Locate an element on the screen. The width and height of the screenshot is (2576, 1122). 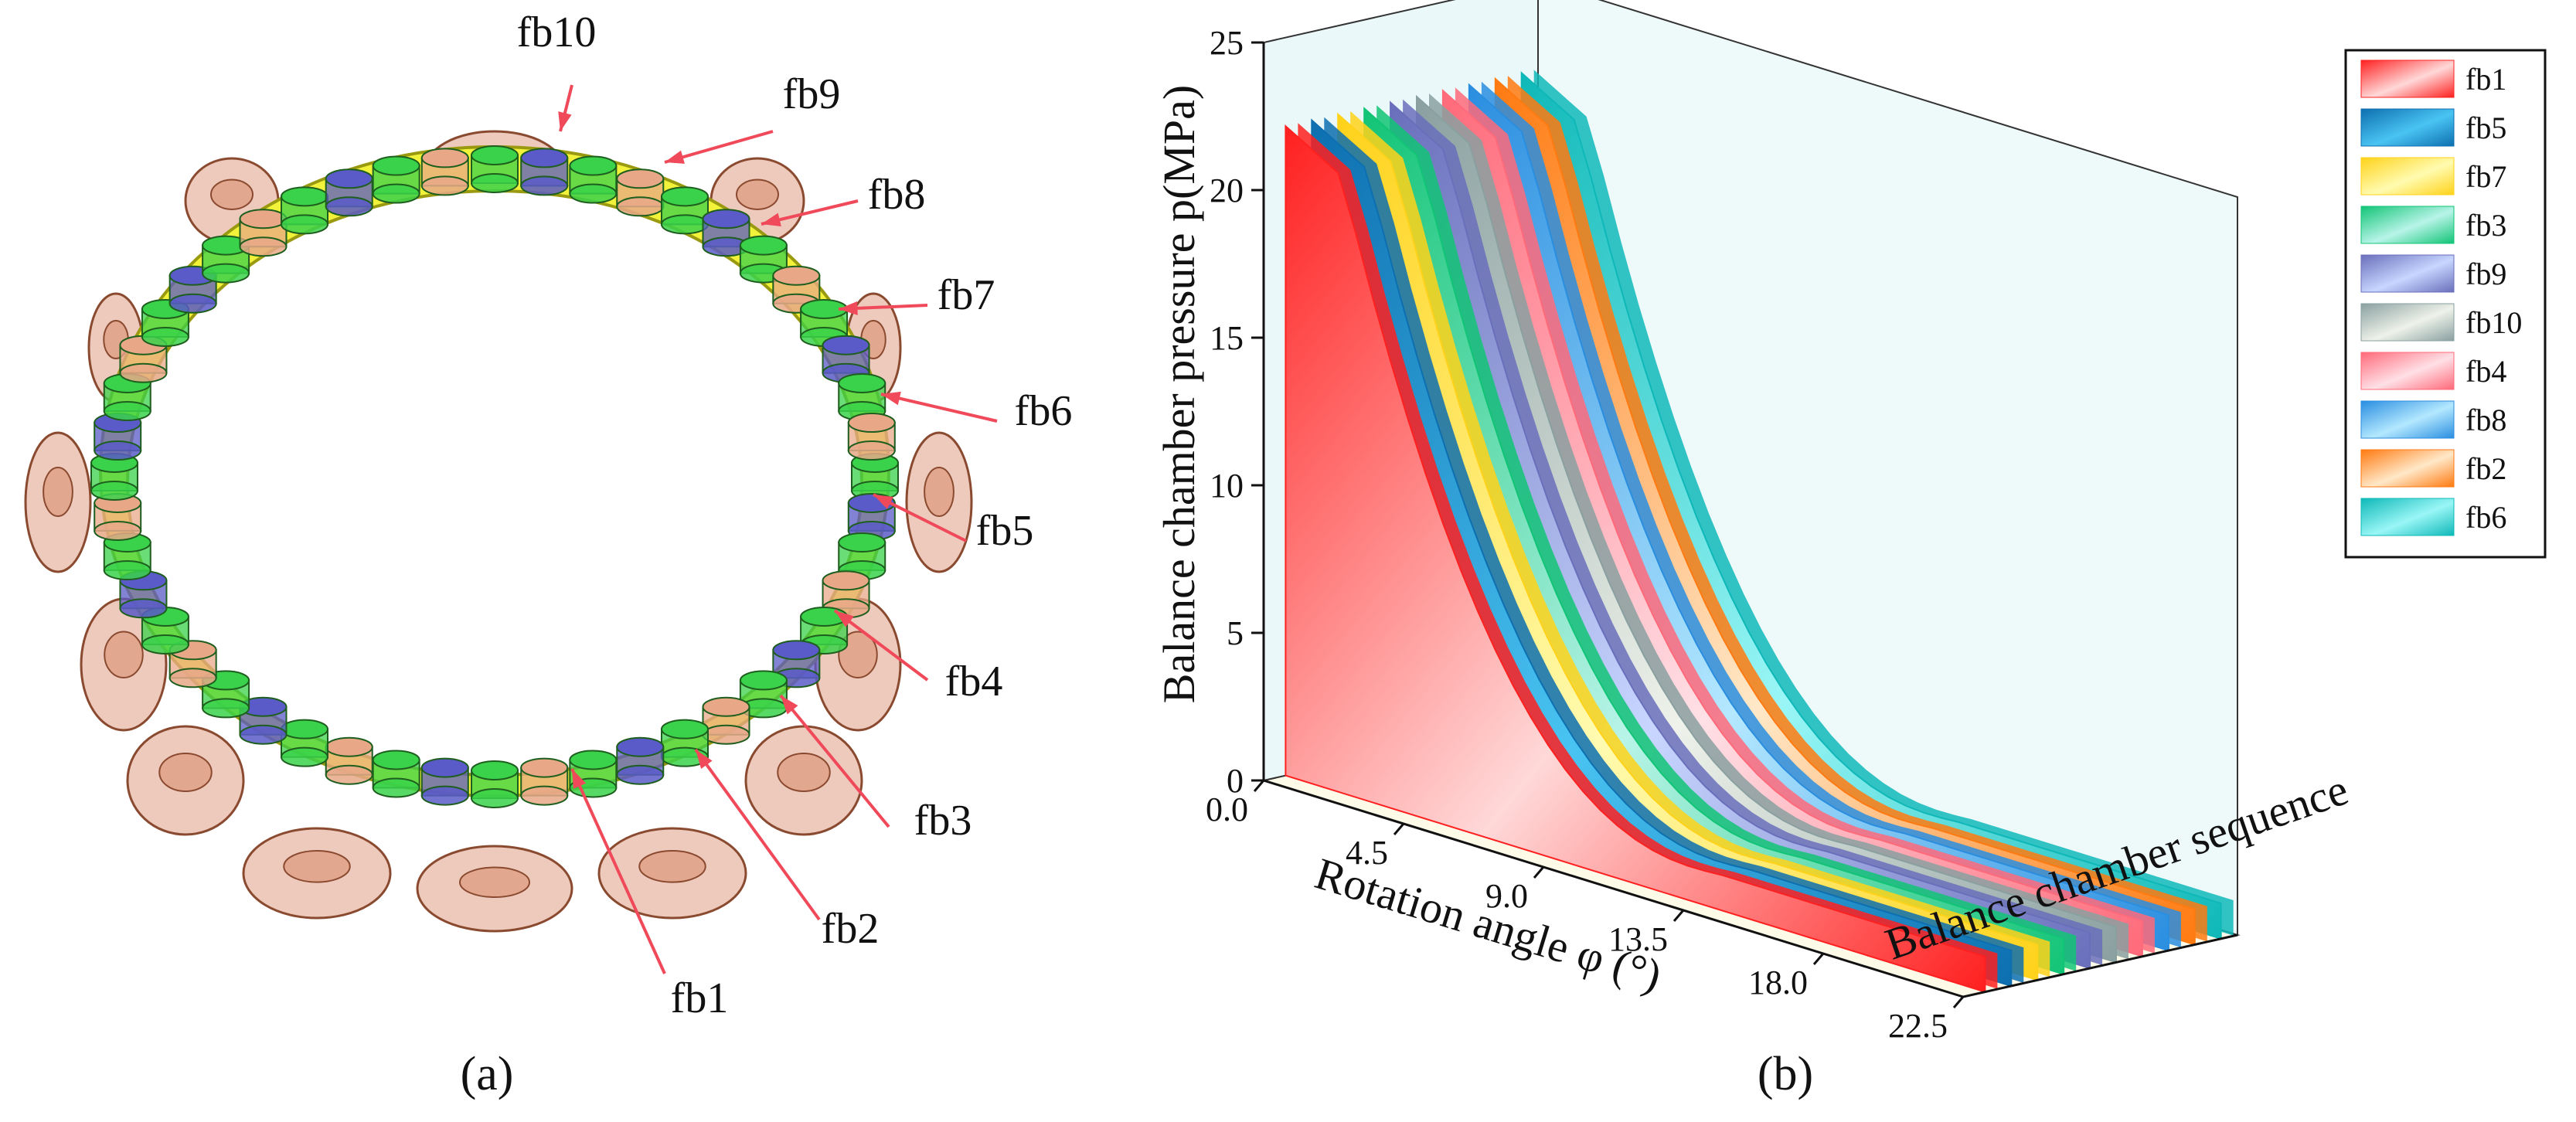
y-tick-label-5: 25 is located at coordinates (1227, 43).